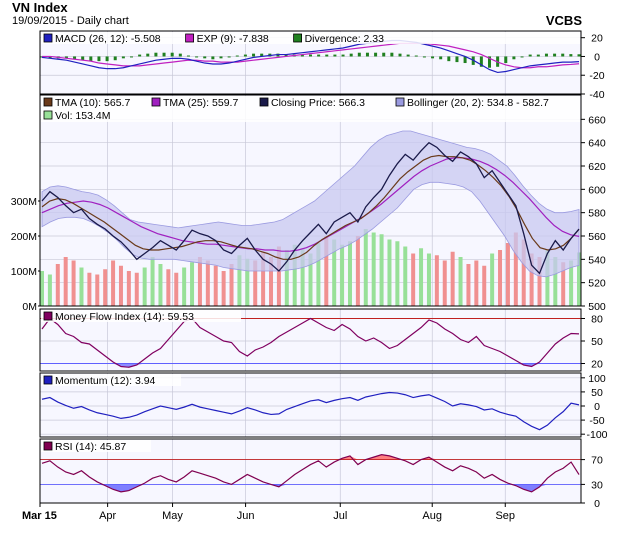 Image resolution: width=620 pixels, height=535 pixels. Describe the element at coordinates (597, 407) in the screenshot. I see `momentum-ytick-label: 0` at that location.